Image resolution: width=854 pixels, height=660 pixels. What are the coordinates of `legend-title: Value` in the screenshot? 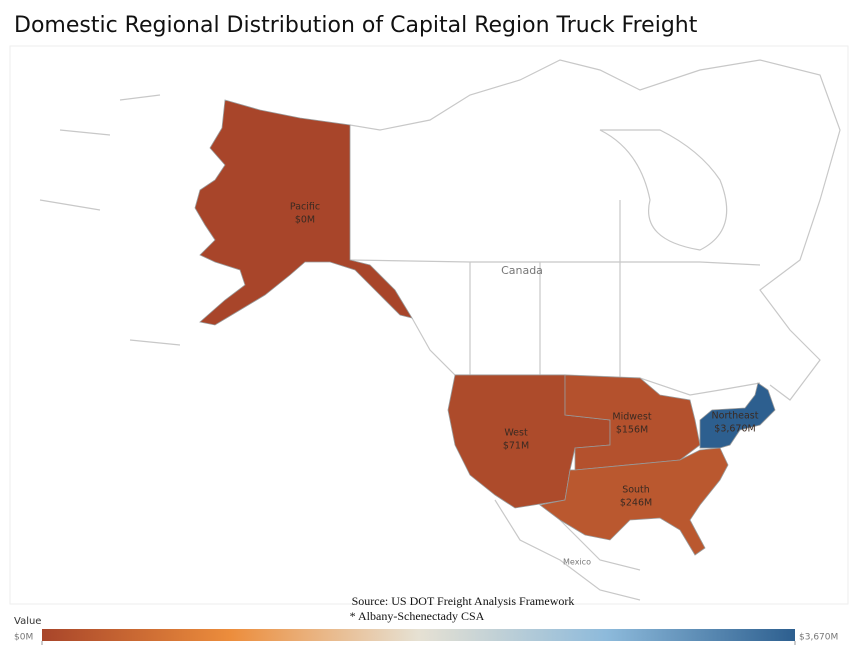 It's located at (27, 621).